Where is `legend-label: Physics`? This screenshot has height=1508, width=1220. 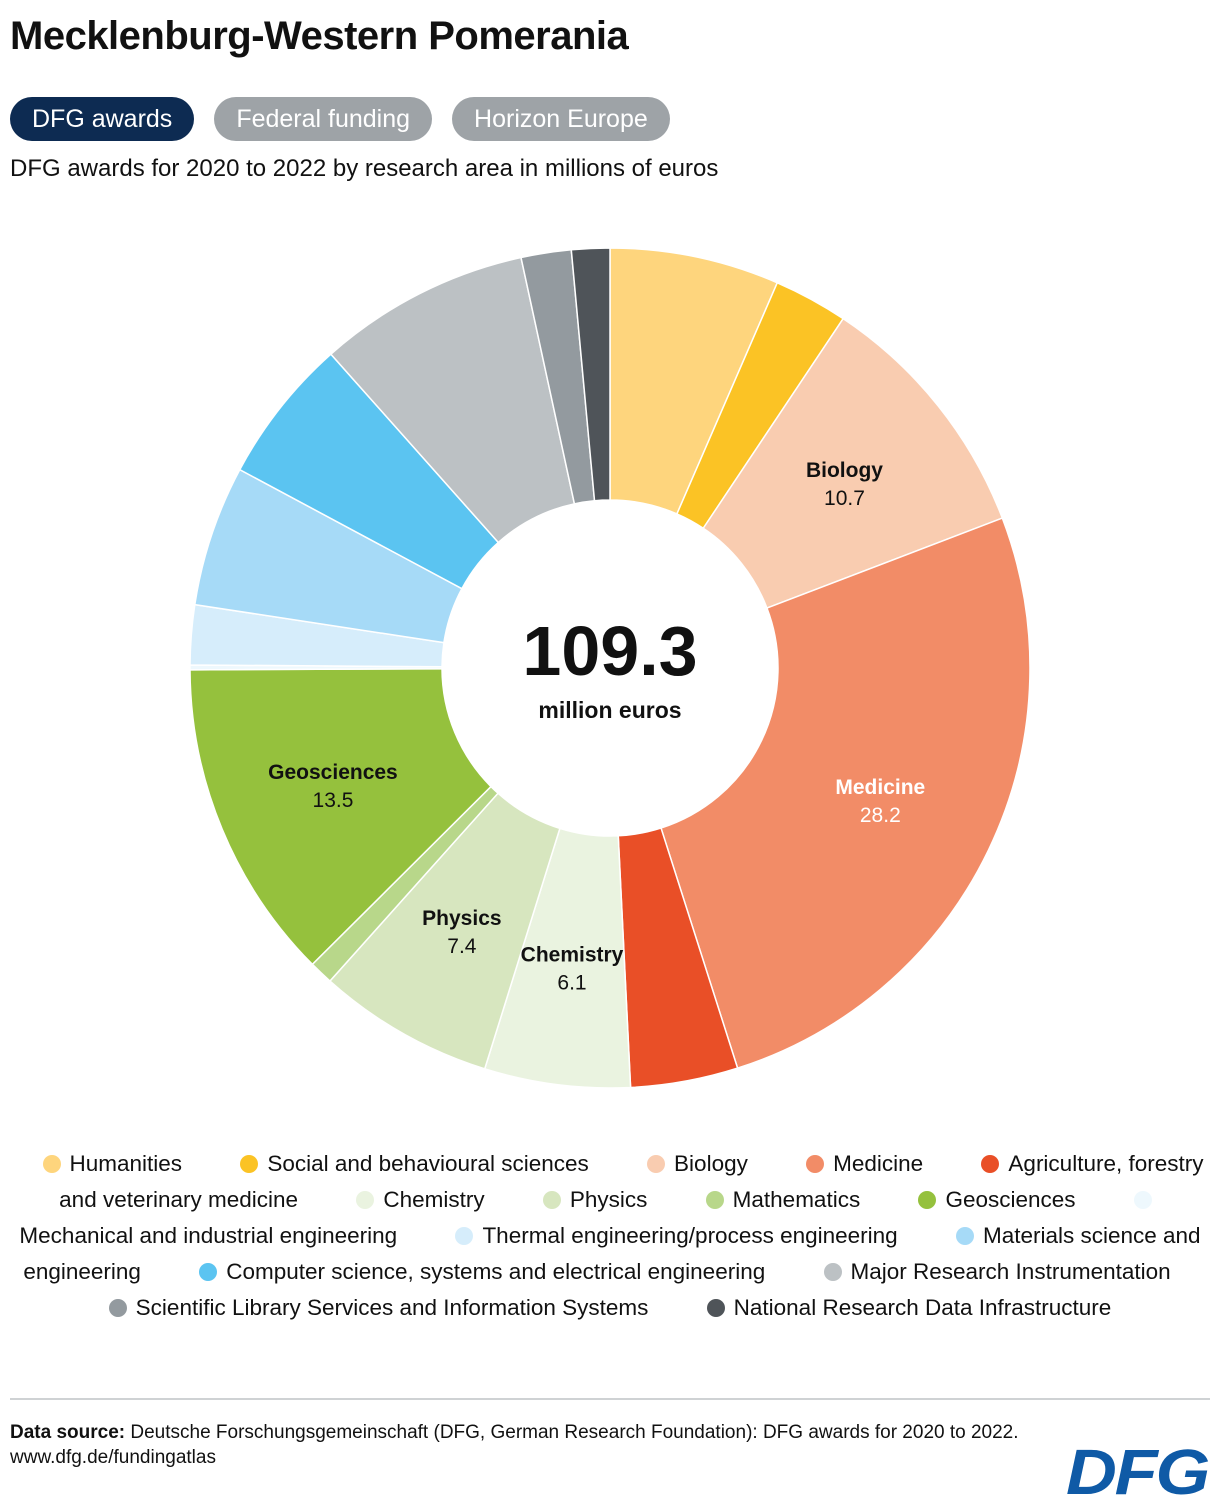 legend-label: Physics is located at coordinates (608, 1199).